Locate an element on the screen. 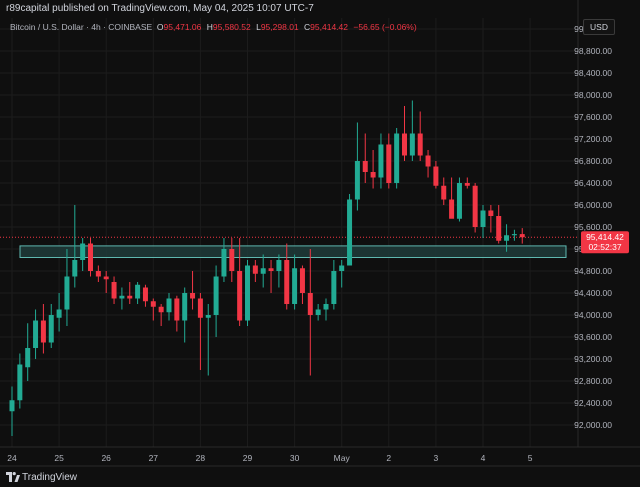 The width and height of the screenshot is (640, 487). currency-button: USD is located at coordinates (599, 27).